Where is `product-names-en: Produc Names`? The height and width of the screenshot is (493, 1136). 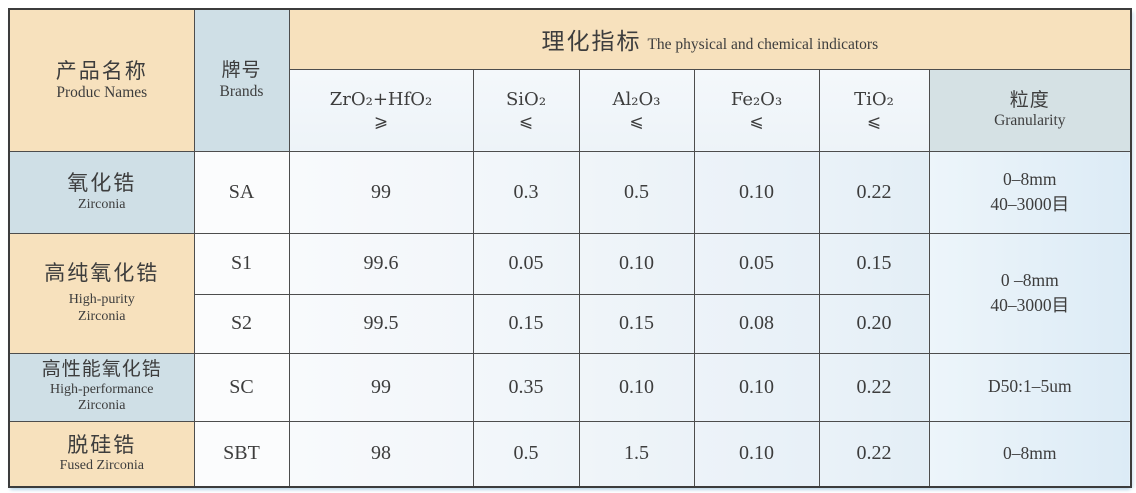 product-names-en: Produc Names is located at coordinates (102, 93).